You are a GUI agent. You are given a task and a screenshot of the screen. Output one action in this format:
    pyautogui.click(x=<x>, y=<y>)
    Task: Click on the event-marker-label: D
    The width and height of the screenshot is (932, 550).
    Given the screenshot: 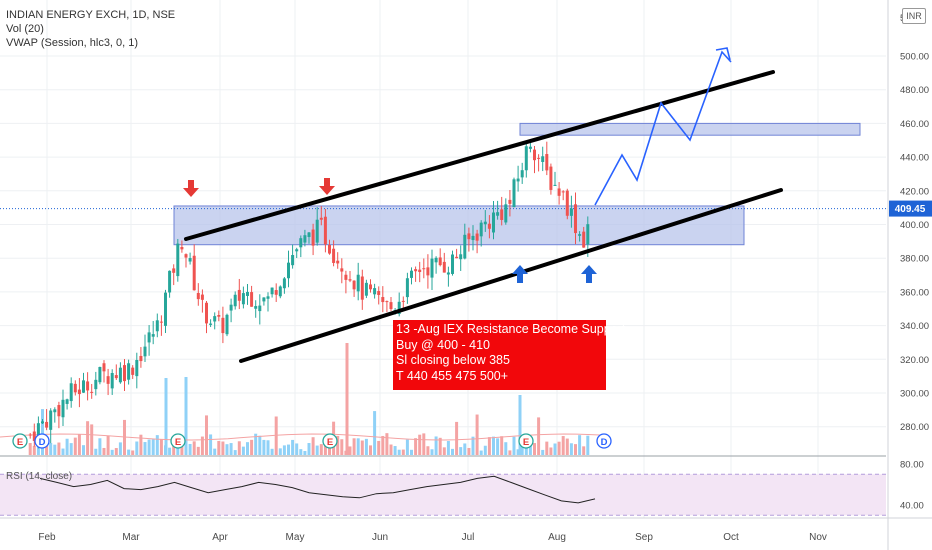 What is the action you would take?
    pyautogui.click(x=604, y=442)
    